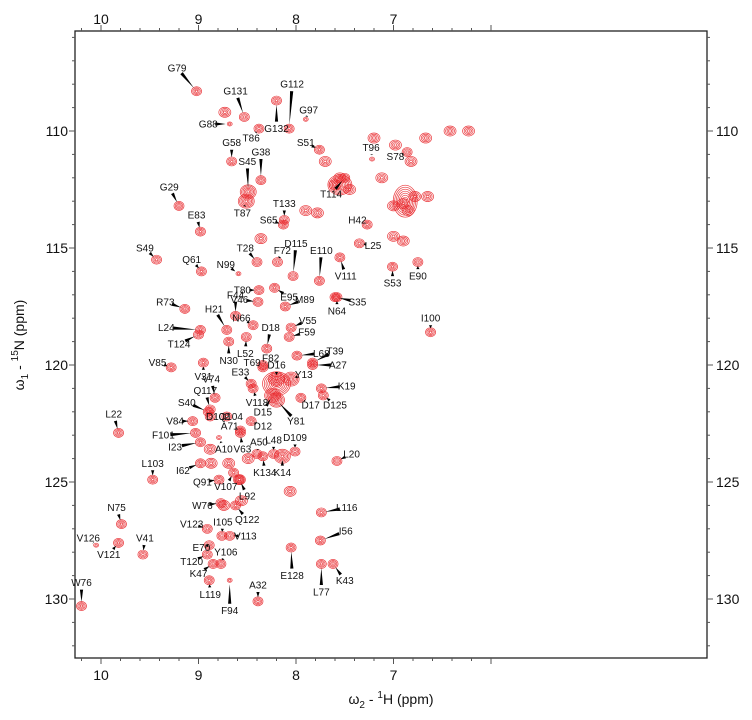 This screenshot has height=720, width=752. Describe the element at coordinates (259, 443) in the screenshot. I see `peak-label: A50` at that location.